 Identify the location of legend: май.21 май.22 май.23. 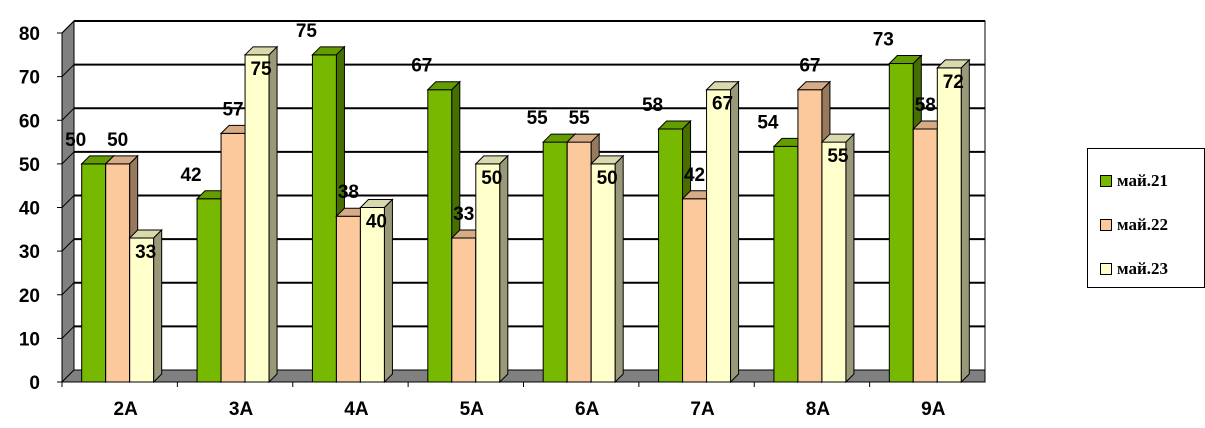
(1146, 218).